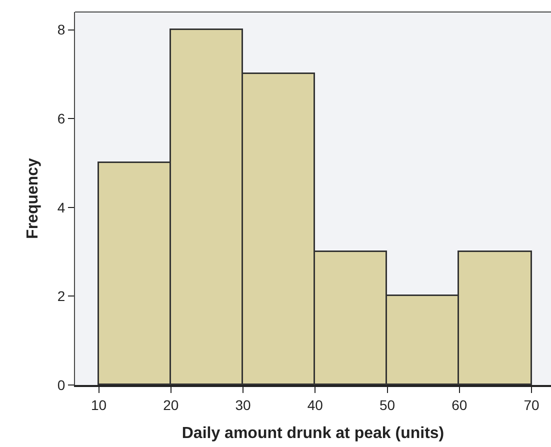 Image resolution: width=551 pixels, height=447 pixels. Describe the element at coordinates (313, 433) in the screenshot. I see `x-axis-title: Daily amount drunk at peak (units)` at that location.